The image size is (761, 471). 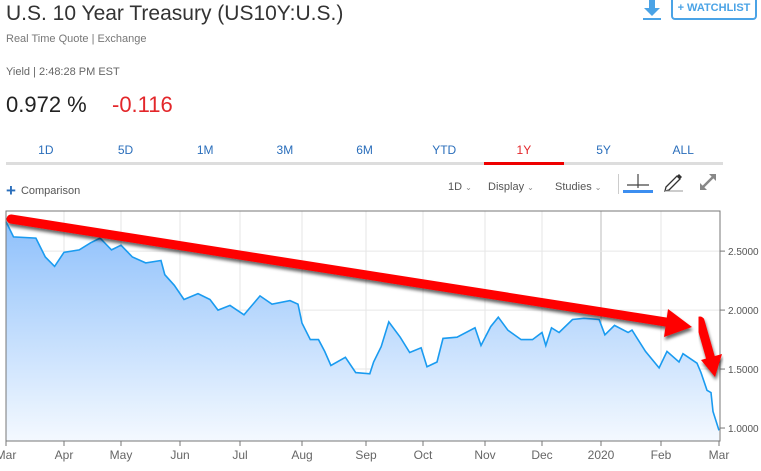 What do you see at coordinates (50, 191) in the screenshot?
I see `comparison-label: Comparison` at bounding box center [50, 191].